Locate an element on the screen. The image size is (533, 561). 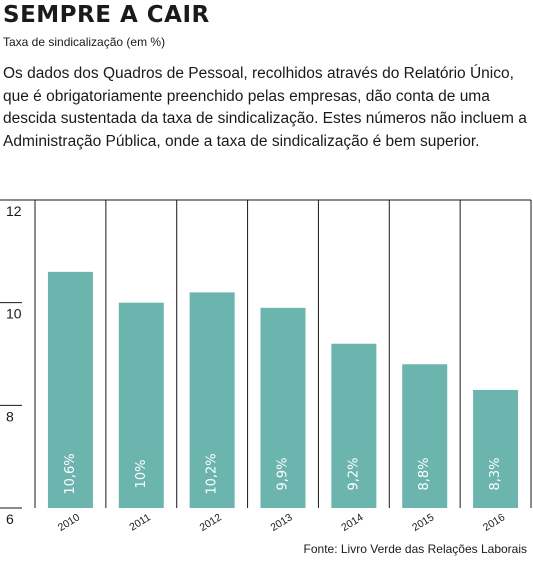
x-tick-label: 2013 is located at coordinates (281, 522).